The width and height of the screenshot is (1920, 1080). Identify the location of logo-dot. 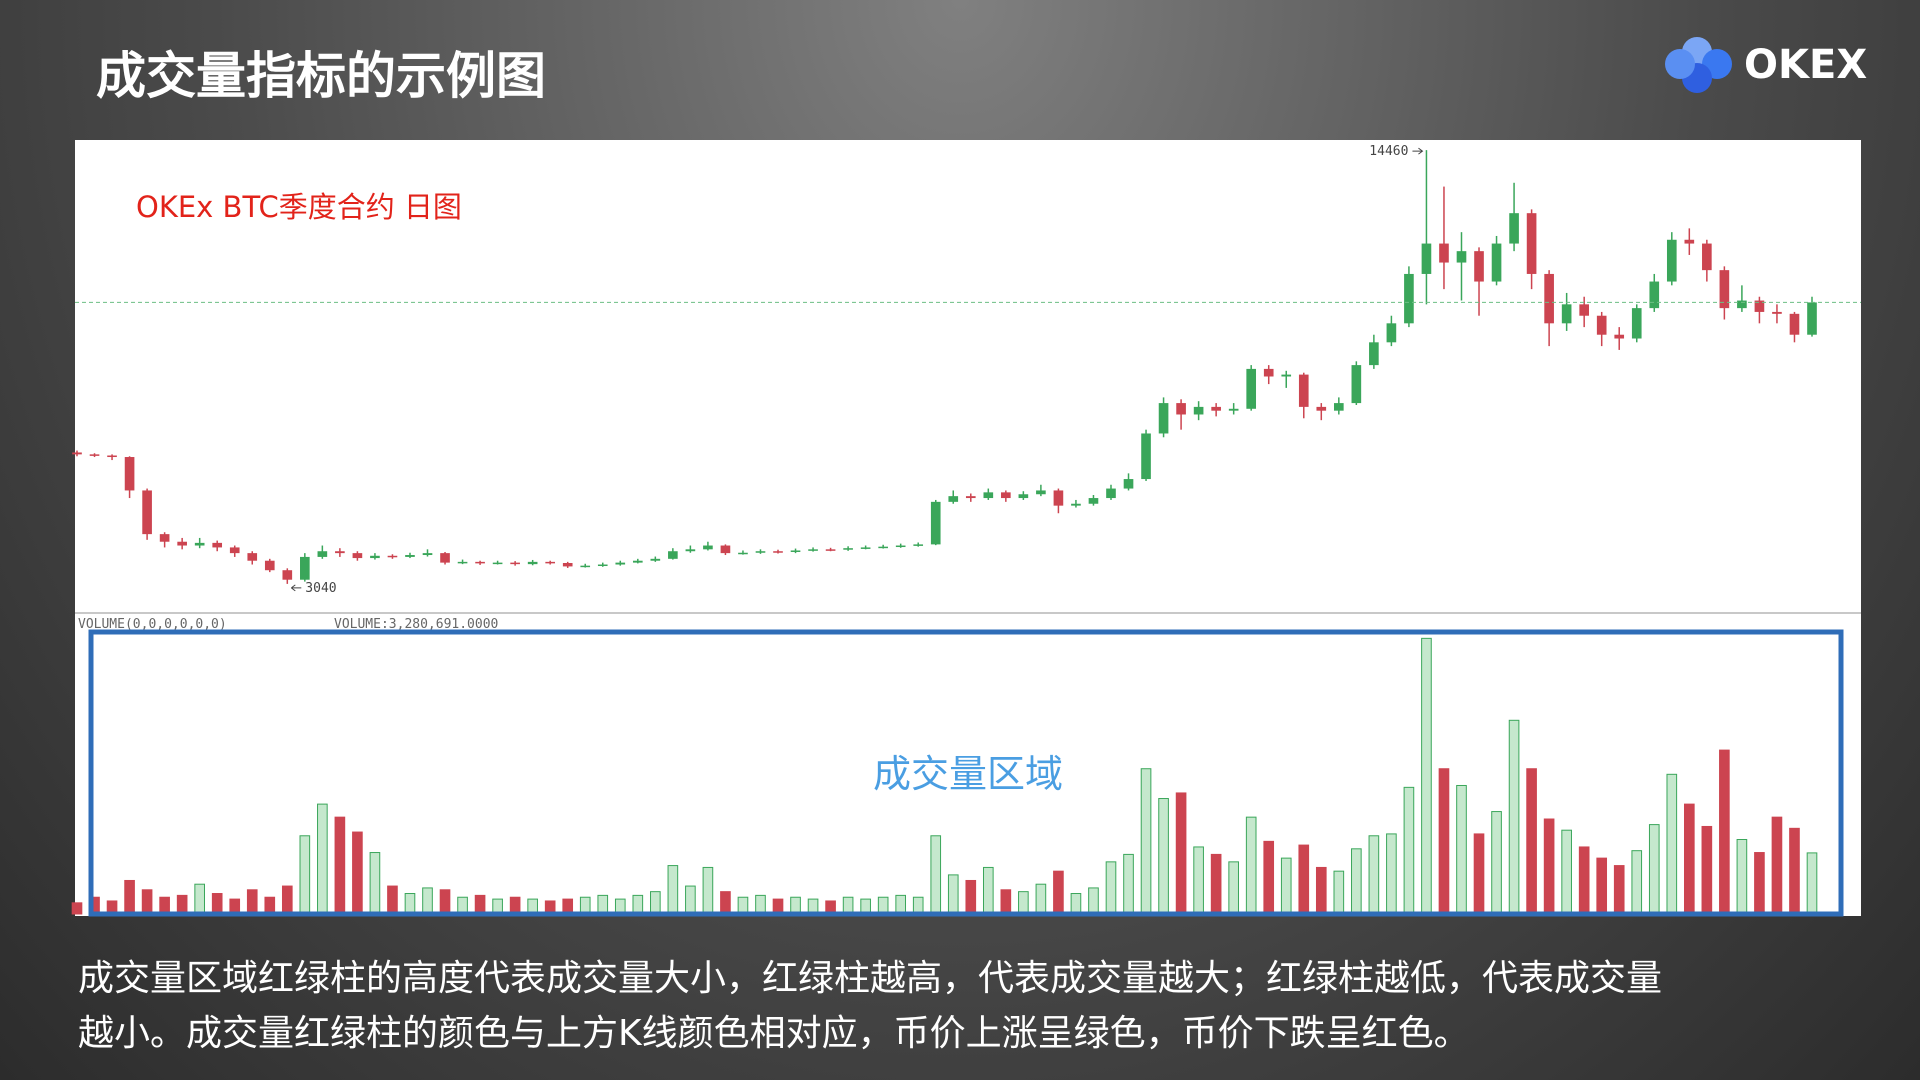
(1680, 64).